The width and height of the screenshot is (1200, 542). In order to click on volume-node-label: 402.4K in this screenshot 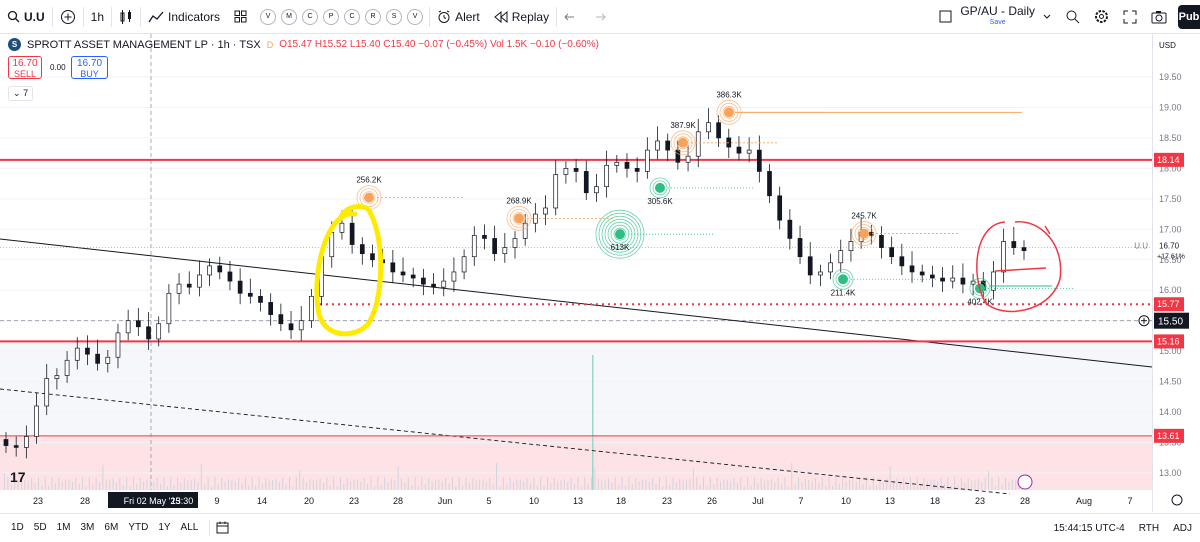, I will do `click(980, 301)`.